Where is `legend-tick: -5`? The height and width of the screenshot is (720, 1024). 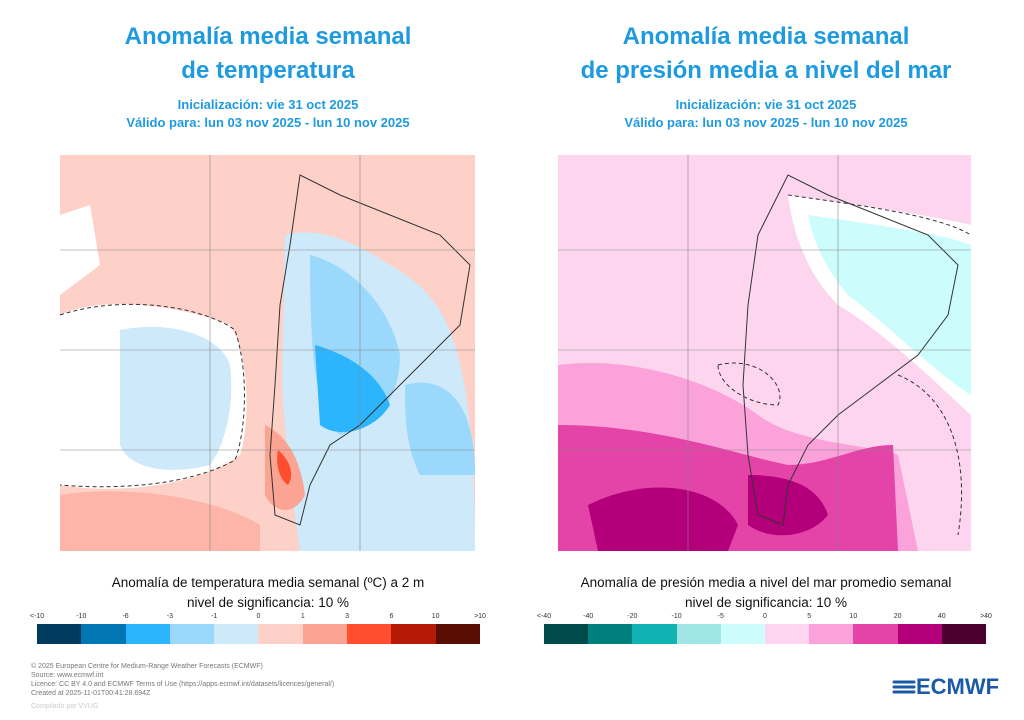
legend-tick: -5 is located at coordinates (720, 616).